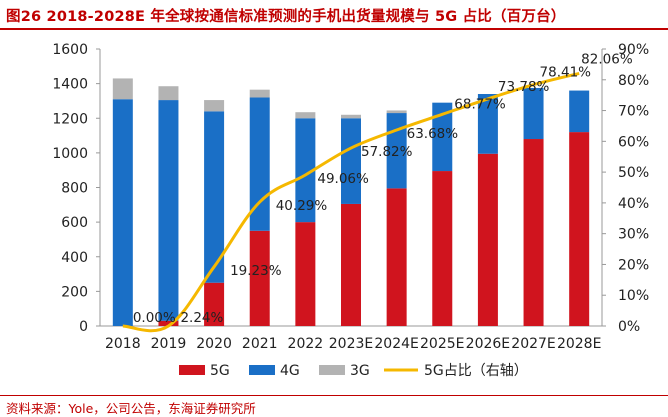 This screenshot has height=417, width=668. What do you see at coordinates (168, 93) in the screenshot?
I see `bar-3G-2019` at bounding box center [168, 93].